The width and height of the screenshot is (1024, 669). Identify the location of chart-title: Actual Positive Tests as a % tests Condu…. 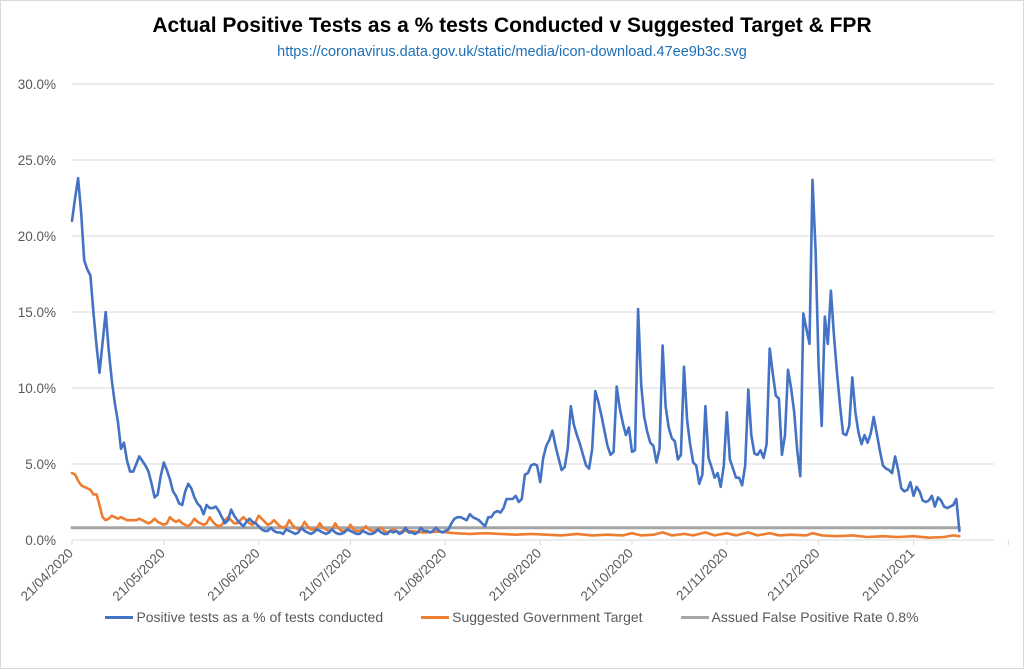
(512, 25).